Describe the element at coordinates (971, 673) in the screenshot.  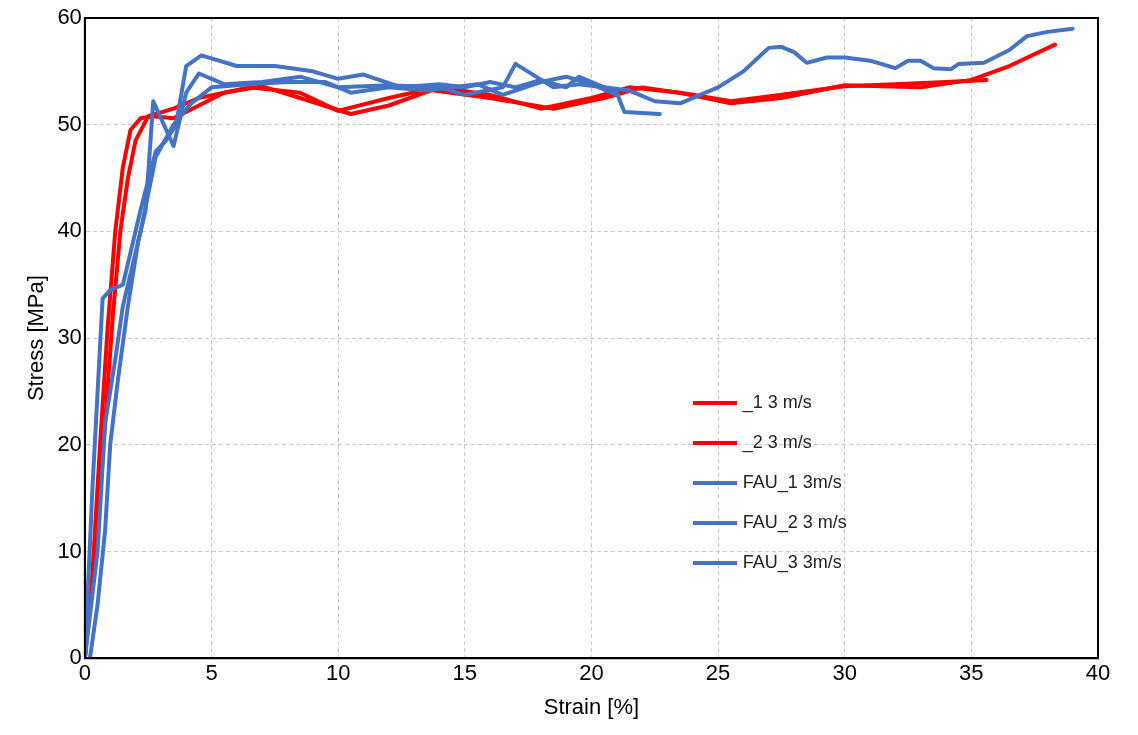
I see `x-tick-label: 35` at that location.